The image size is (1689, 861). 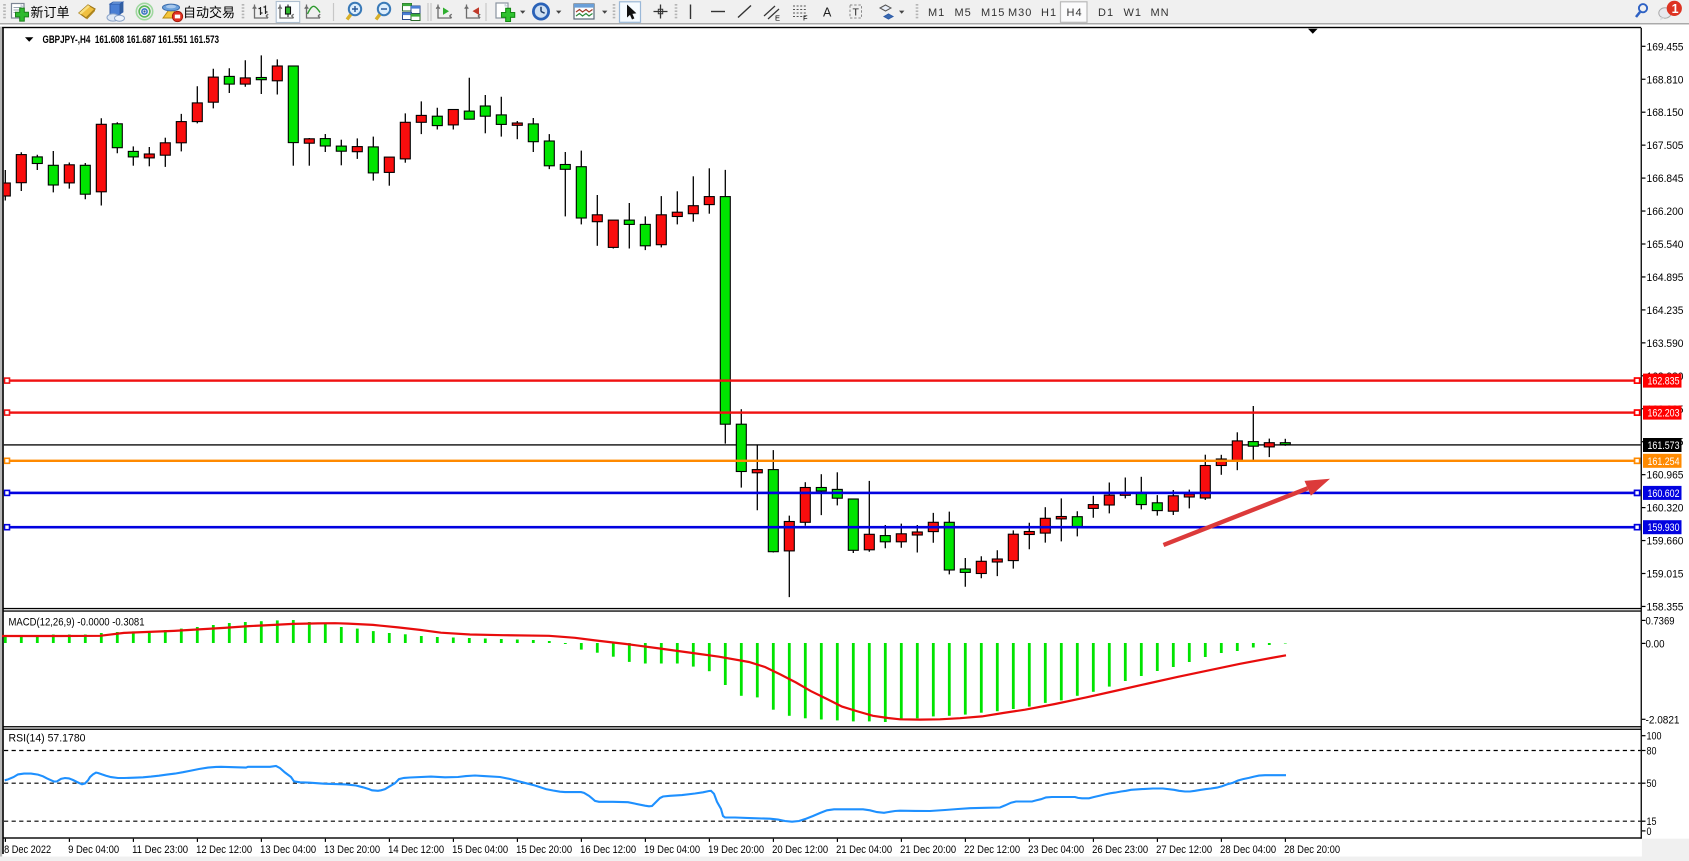 What do you see at coordinates (1665, 311) in the screenshot?
I see `svg-text: 164.235` at bounding box center [1665, 311].